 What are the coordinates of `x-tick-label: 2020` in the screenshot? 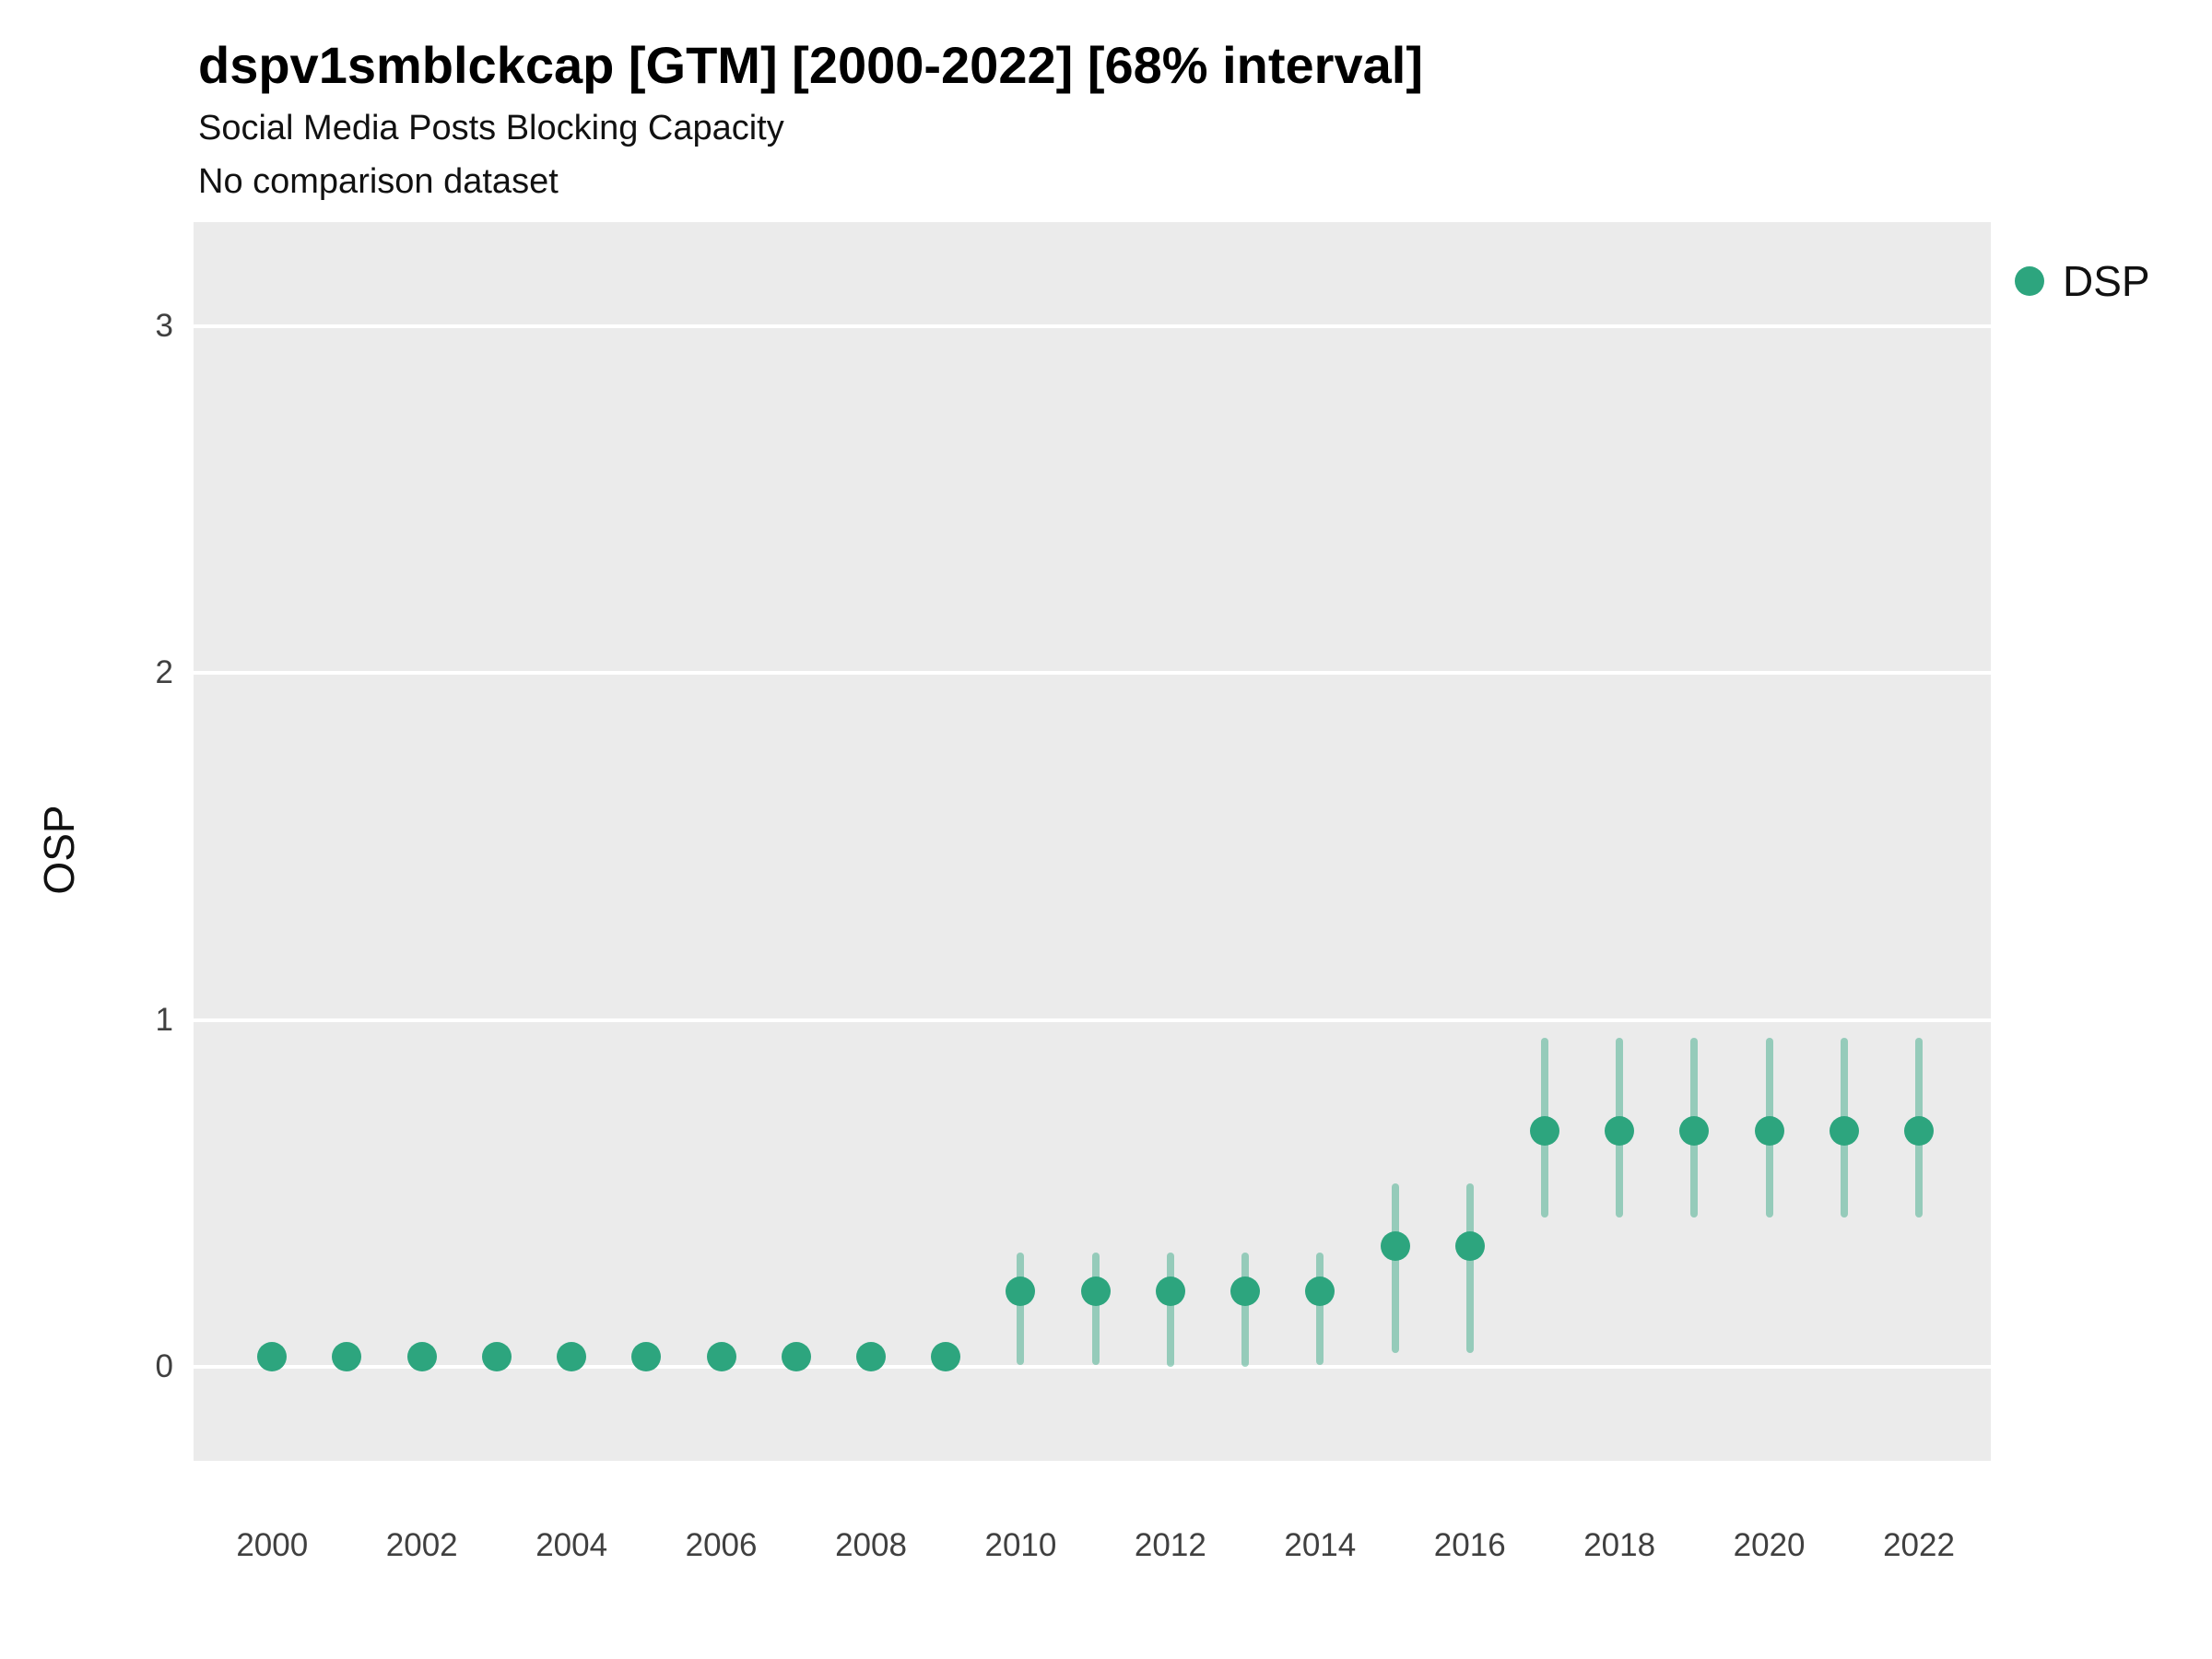 It's located at (1769, 1545).